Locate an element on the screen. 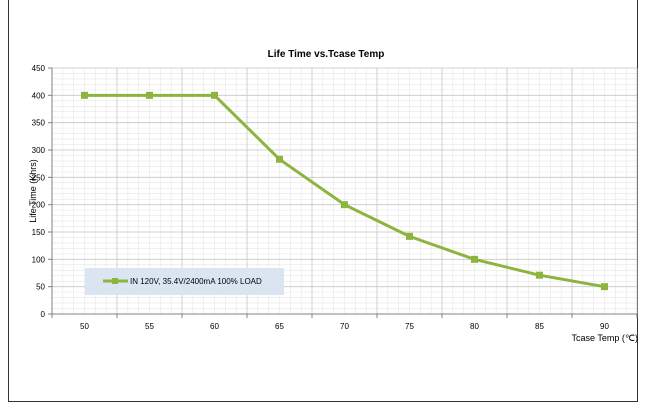 The image size is (647, 410). x-tick-label: 50 is located at coordinates (84, 326).